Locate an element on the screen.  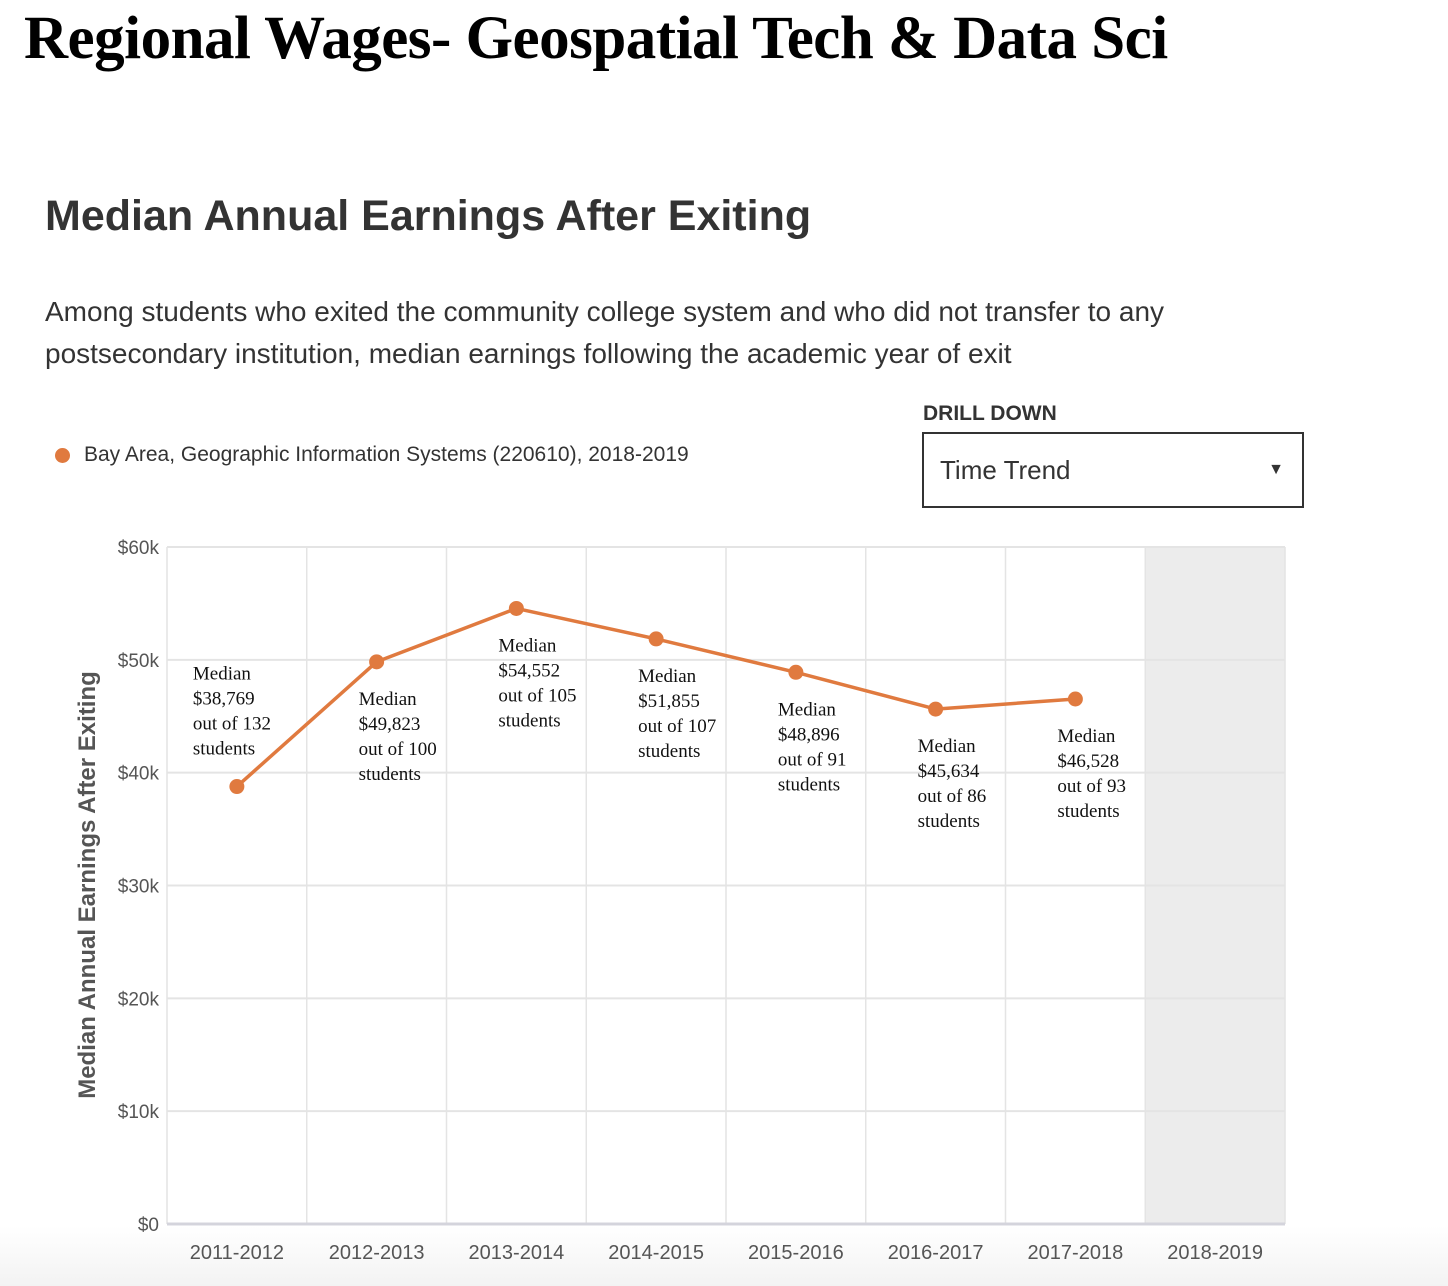
data-label-line: $38,769 is located at coordinates (224, 699).